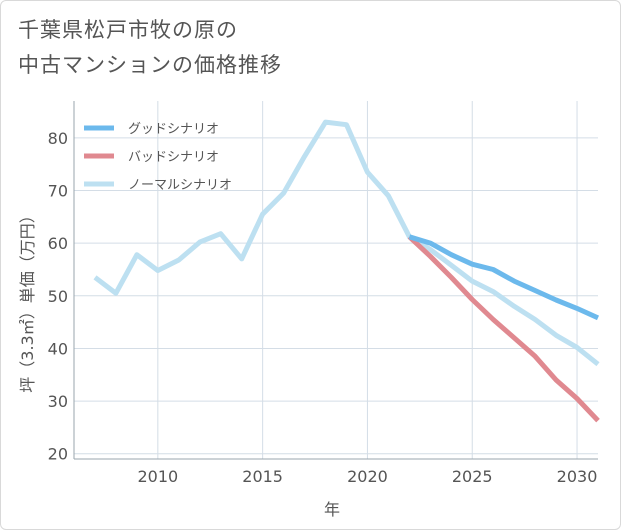 This screenshot has width=621, height=530. What do you see at coordinates (58, 243) in the screenshot?
I see `y-tick-label-60: 60` at bounding box center [58, 243].